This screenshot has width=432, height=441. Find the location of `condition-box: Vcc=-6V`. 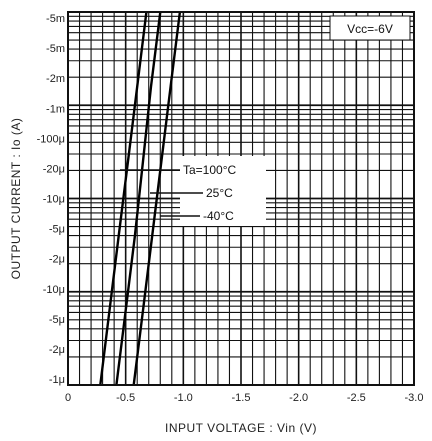

condition-box: Vcc=-6V is located at coordinates (370, 28).